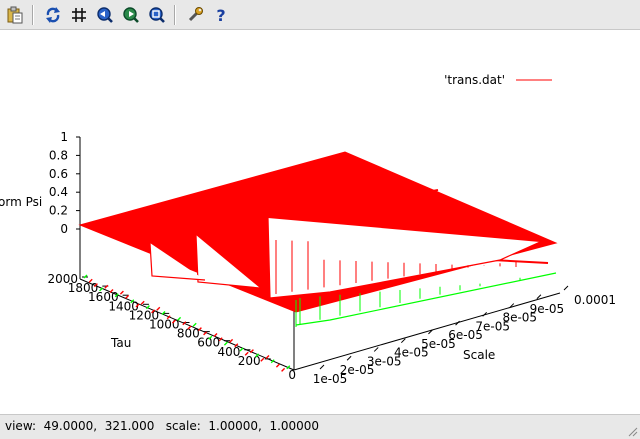  What do you see at coordinates (547, 309) in the screenshot?
I see `x-tick-label: 9e-05` at bounding box center [547, 309].